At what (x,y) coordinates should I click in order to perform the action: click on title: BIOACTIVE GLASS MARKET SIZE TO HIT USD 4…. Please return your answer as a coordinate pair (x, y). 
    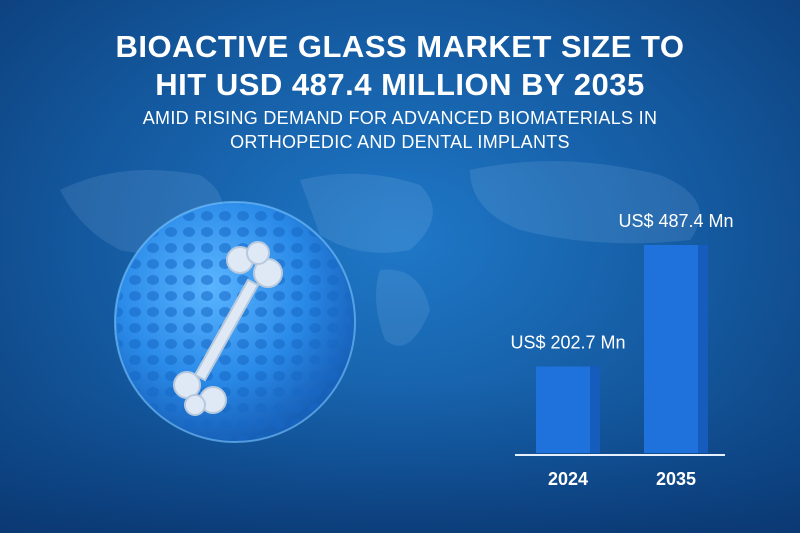
    Looking at the image, I should click on (400, 65).